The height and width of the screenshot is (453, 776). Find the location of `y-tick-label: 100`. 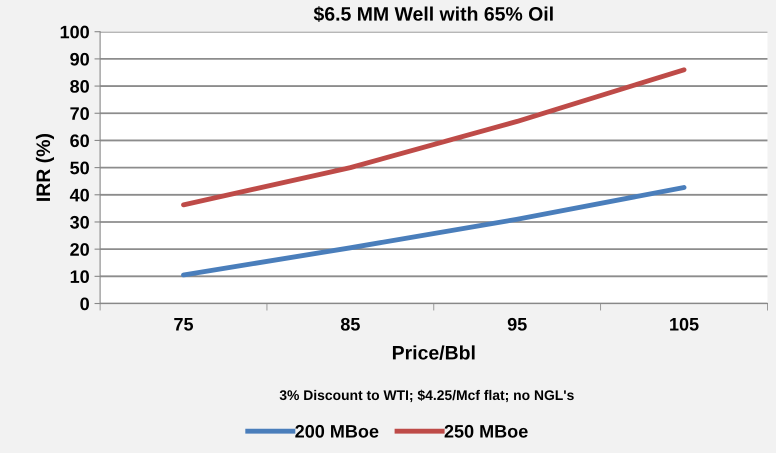

y-tick-label: 100 is located at coordinates (74, 32).